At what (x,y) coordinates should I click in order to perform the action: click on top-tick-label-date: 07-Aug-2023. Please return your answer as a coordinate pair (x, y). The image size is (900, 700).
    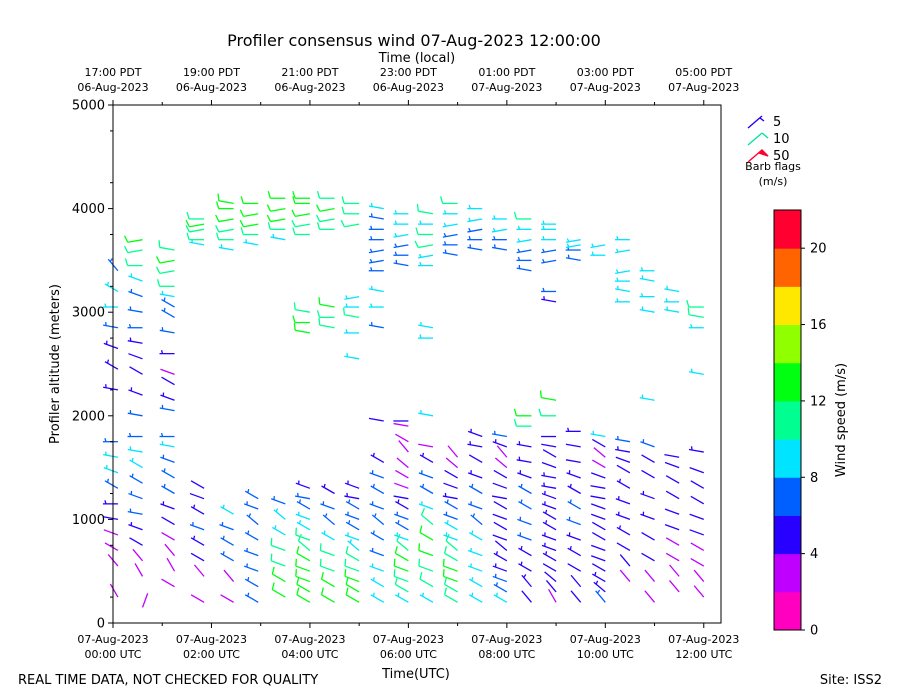
    Looking at the image, I should click on (506, 87).